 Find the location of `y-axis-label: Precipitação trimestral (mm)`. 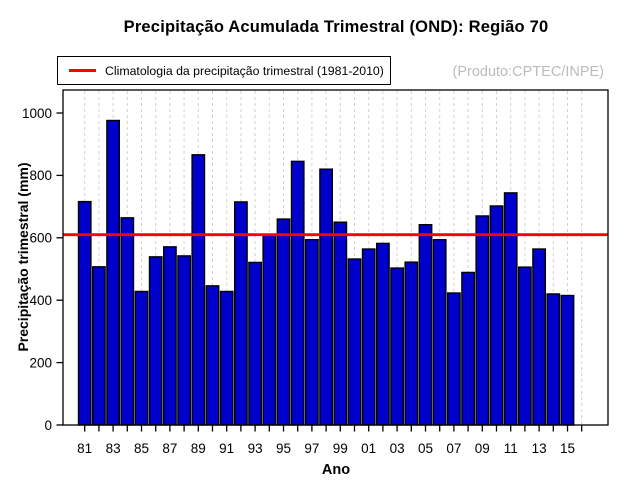

y-axis-label: Precipitação trimestral (mm) is located at coordinates (23, 257).